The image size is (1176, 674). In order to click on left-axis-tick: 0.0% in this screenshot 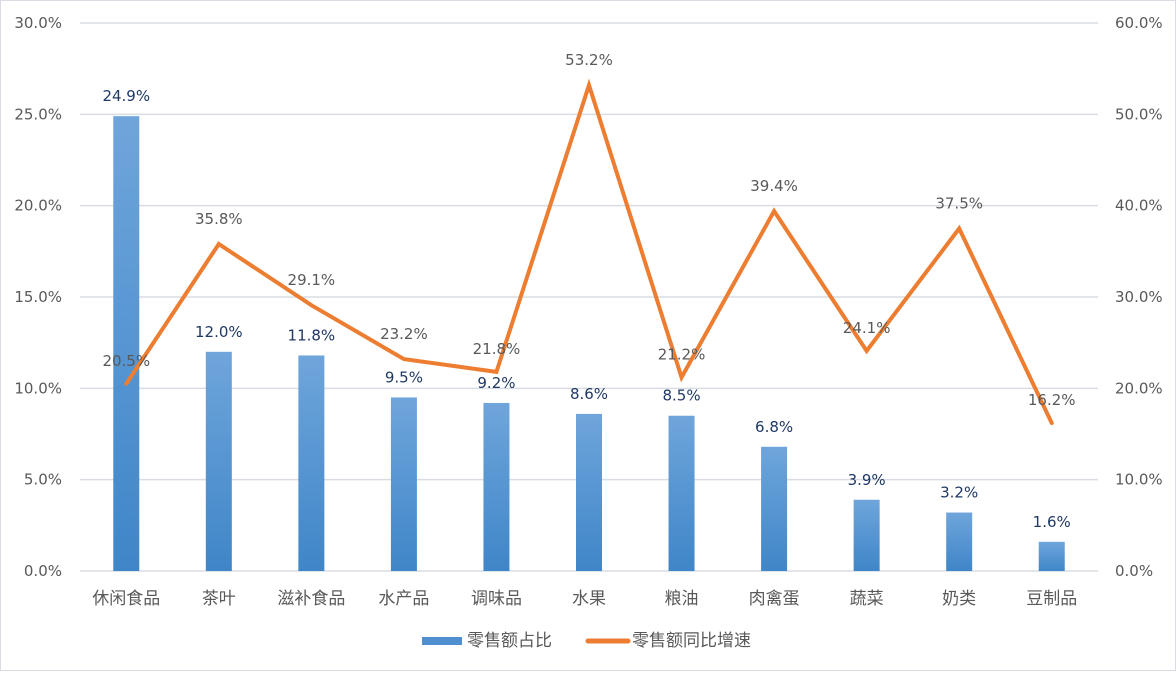, I will do `click(43, 571)`.